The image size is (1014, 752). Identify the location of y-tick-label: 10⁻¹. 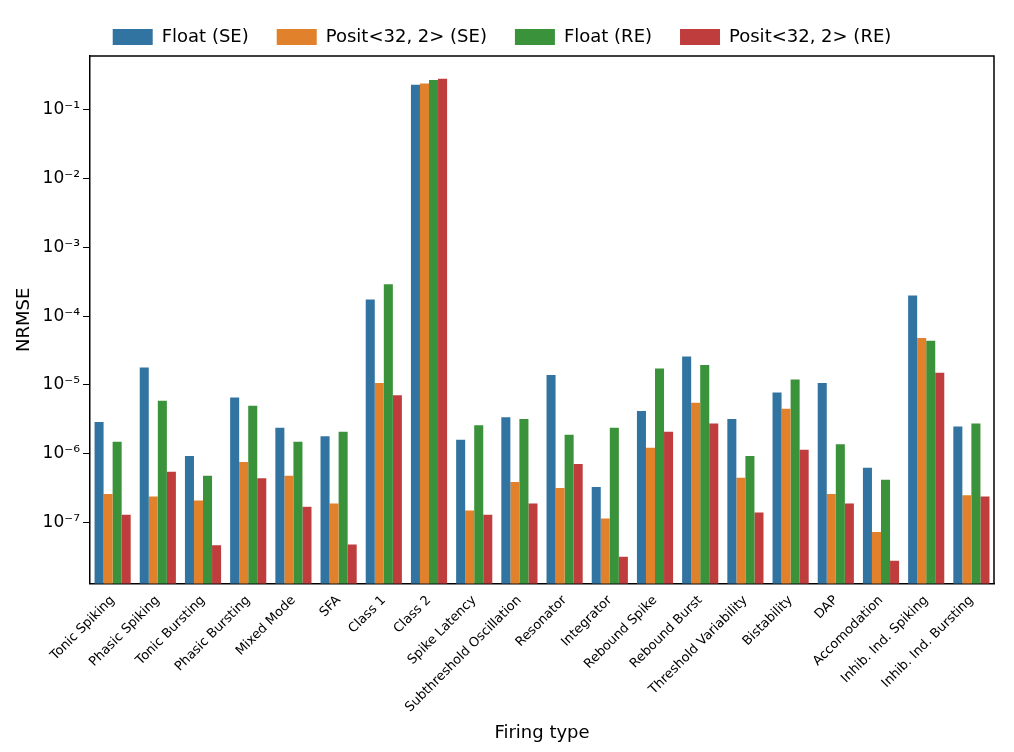
(61, 108).